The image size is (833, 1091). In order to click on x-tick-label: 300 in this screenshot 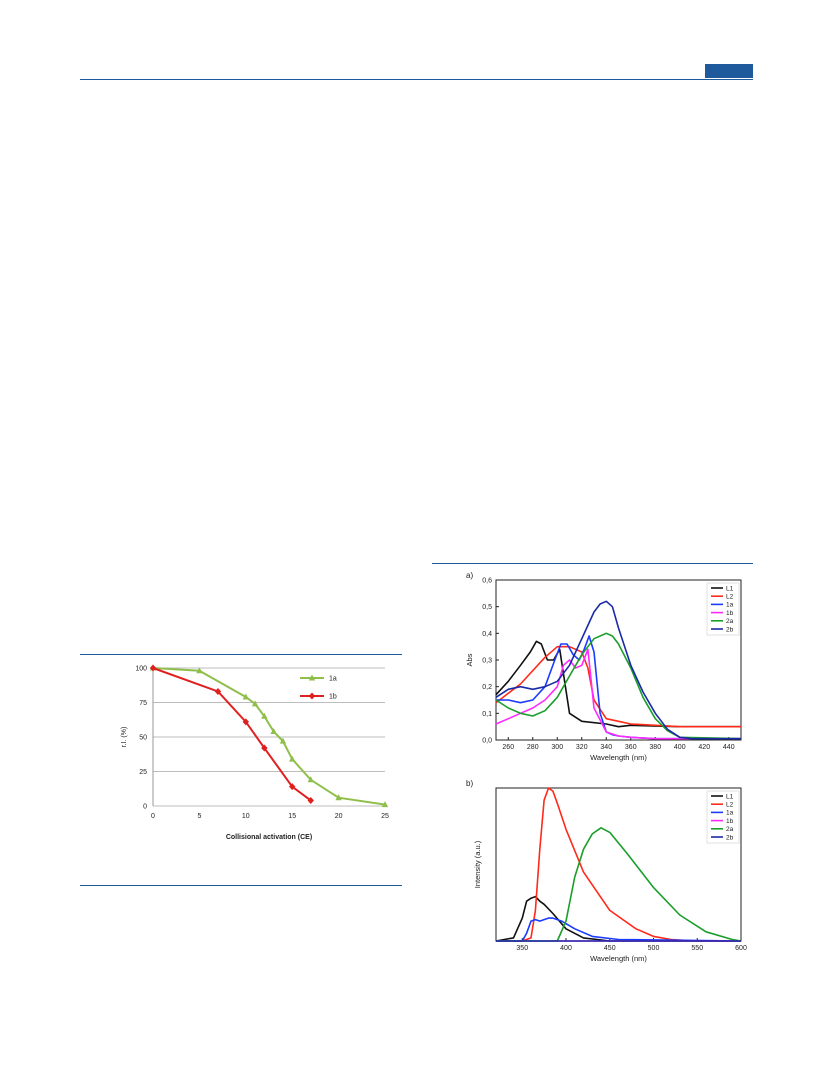, I will do `click(557, 747)`.